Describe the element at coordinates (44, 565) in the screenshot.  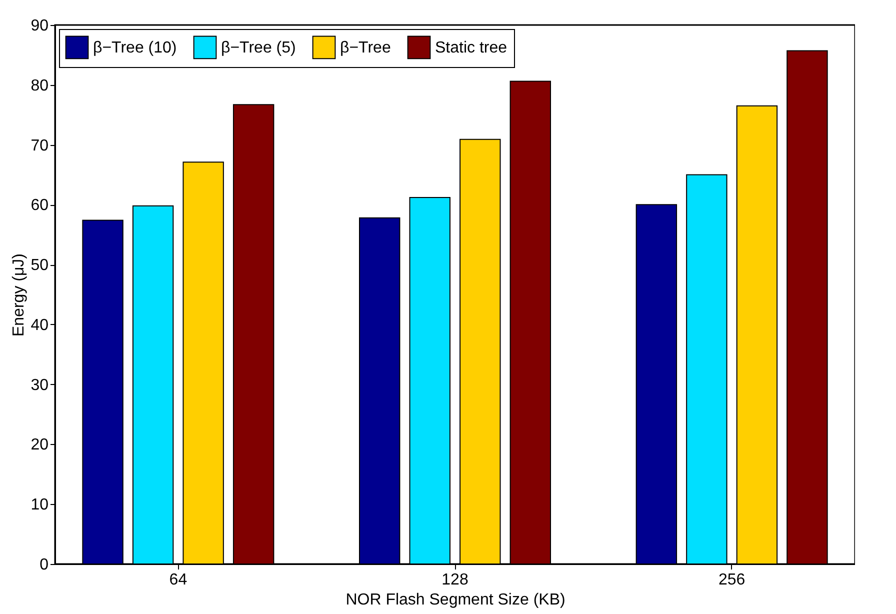
I see `y-tick-label: 0` at that location.